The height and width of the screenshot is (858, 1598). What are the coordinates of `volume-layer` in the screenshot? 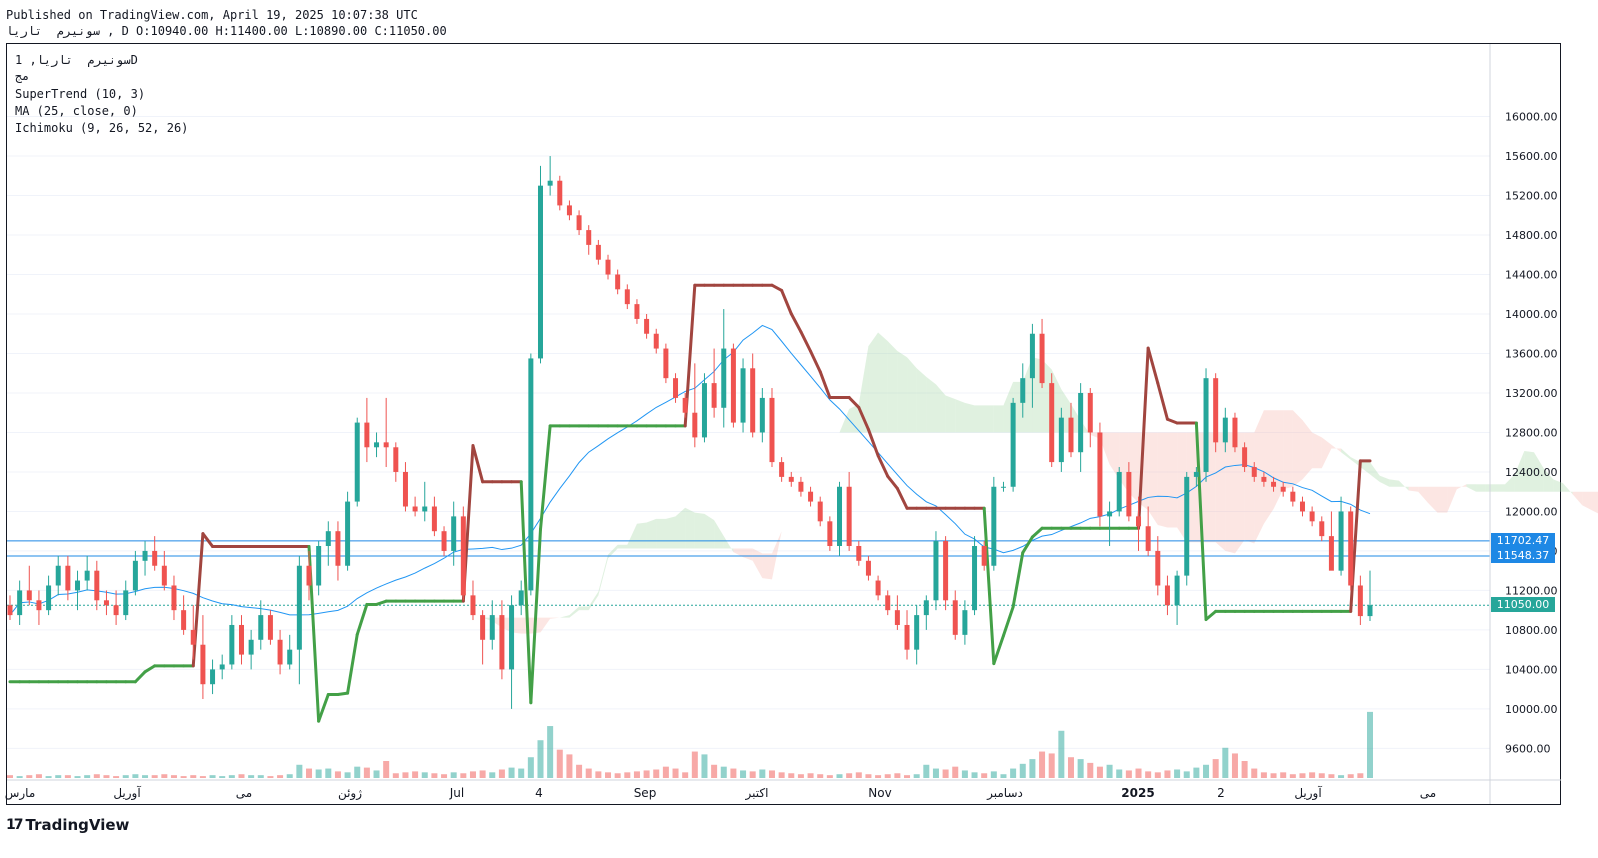 It's located at (690, 744).